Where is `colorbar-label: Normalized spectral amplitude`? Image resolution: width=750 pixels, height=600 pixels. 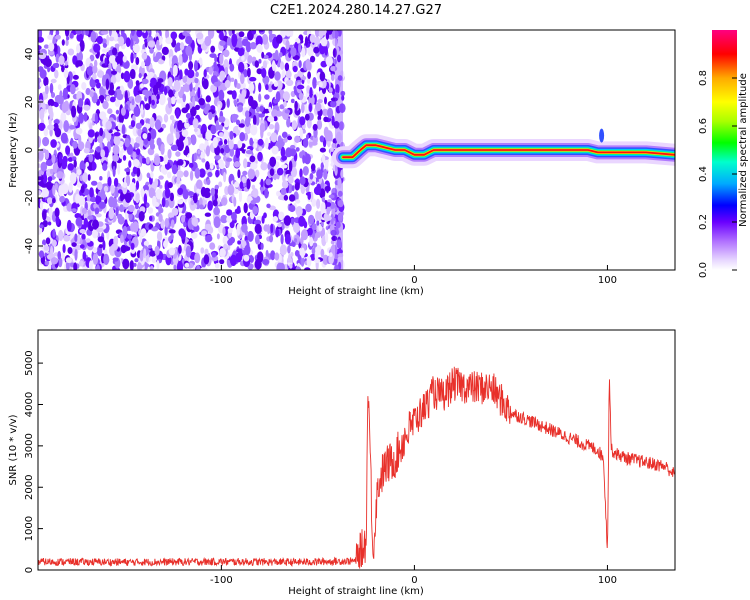 colorbar-label: Normalized spectral amplitude is located at coordinates (743, 150).